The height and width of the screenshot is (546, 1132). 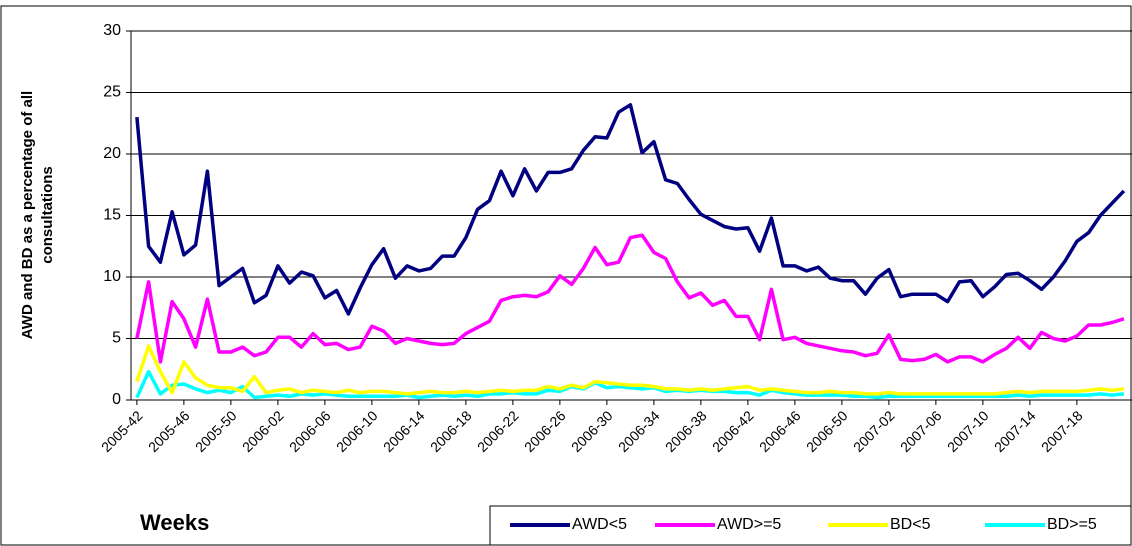 What do you see at coordinates (357, 431) in the screenshot?
I see `x-tick-label: 2006-10` at bounding box center [357, 431].